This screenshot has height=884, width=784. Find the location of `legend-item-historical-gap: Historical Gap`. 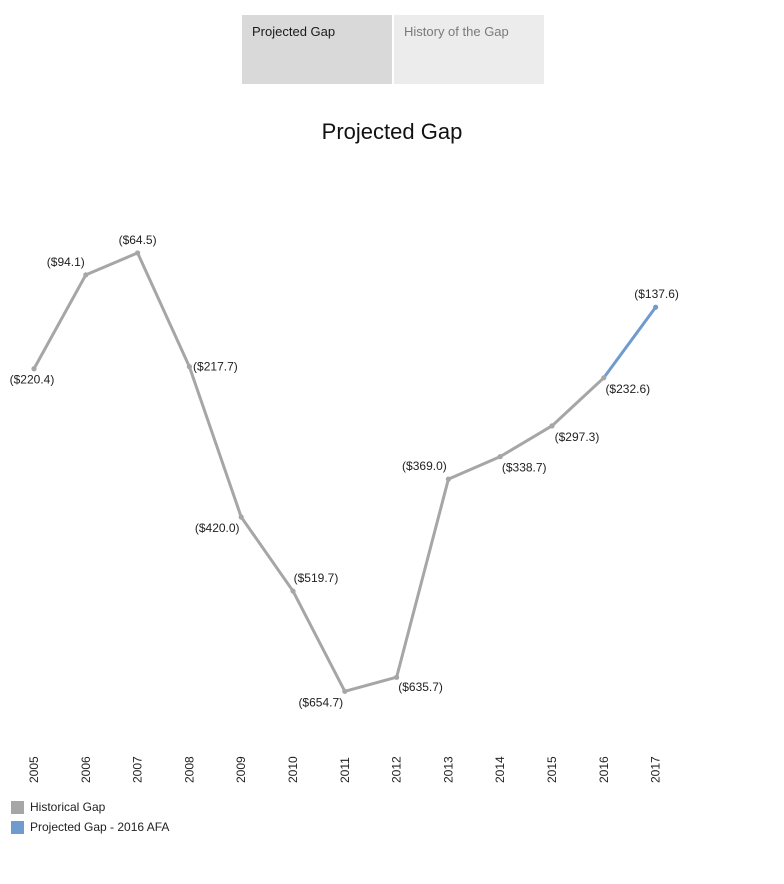

legend-item-historical-gap: Historical Gap is located at coordinates (90, 807).